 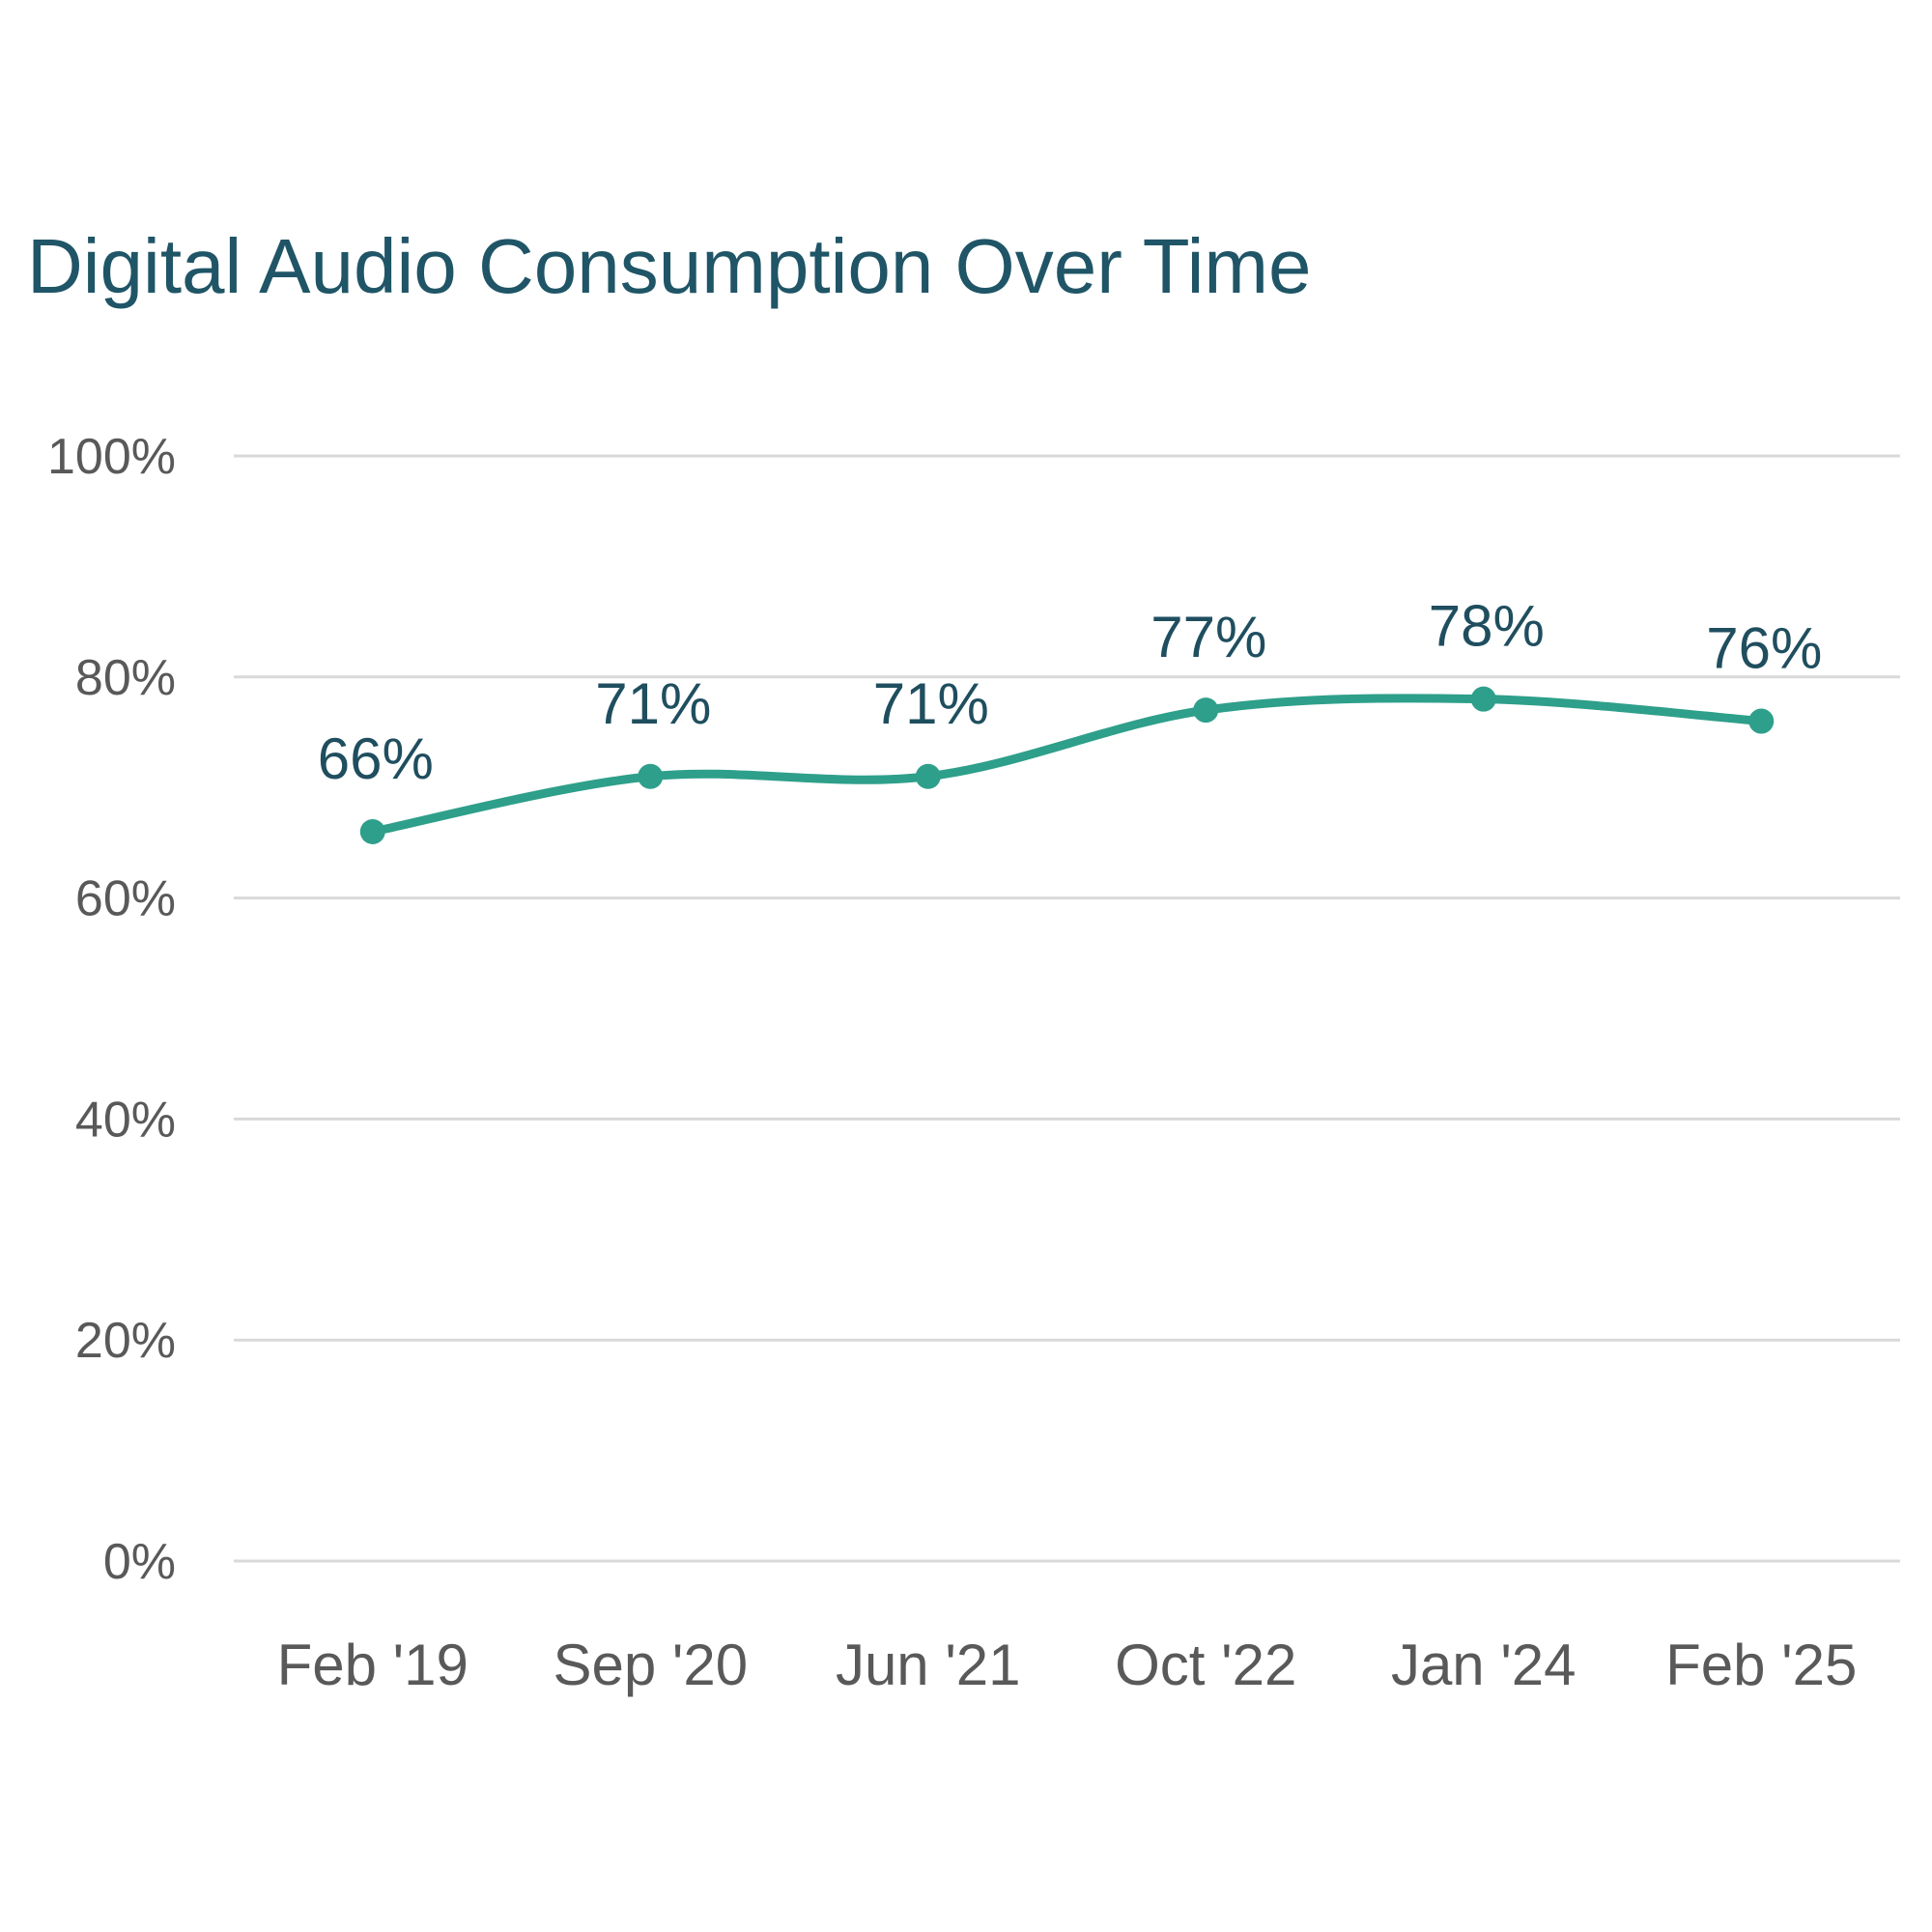 I want to click on data-points, so click(x=1067, y=765).